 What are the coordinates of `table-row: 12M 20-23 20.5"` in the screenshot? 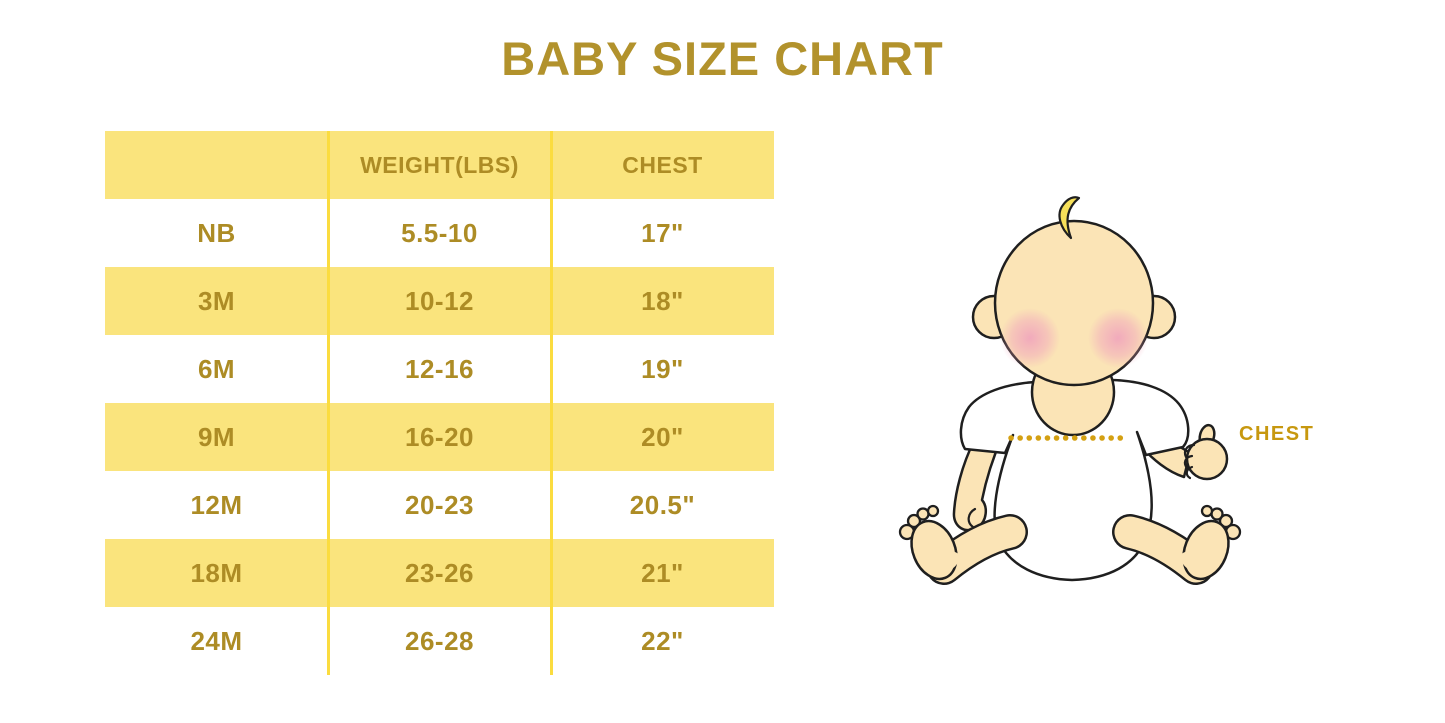 It's located at (439, 505).